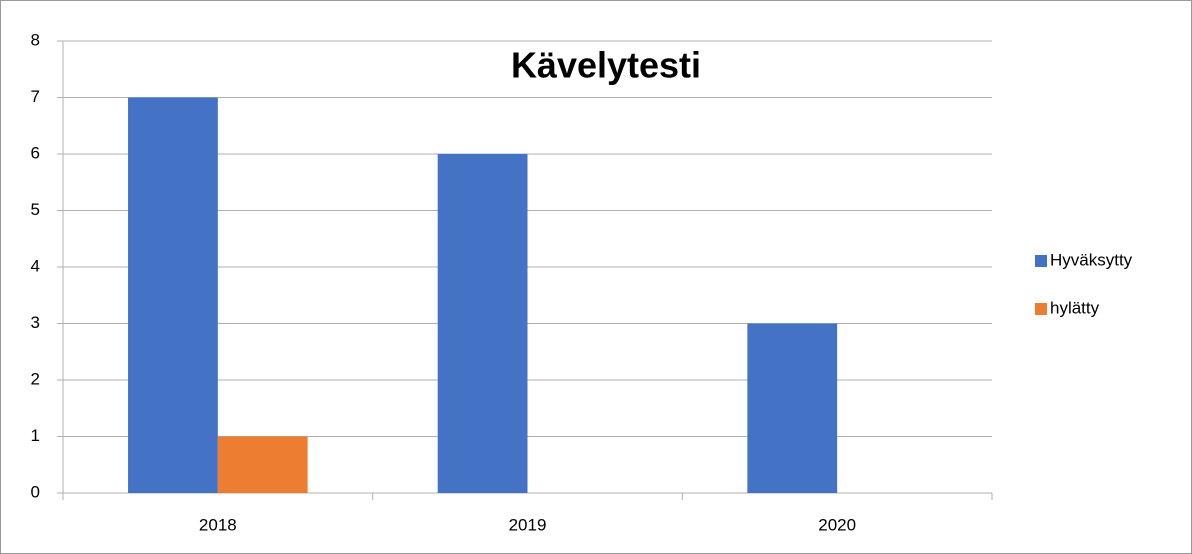  Describe the element at coordinates (35, 265) in the screenshot. I see `y-tick-label: 4` at that location.